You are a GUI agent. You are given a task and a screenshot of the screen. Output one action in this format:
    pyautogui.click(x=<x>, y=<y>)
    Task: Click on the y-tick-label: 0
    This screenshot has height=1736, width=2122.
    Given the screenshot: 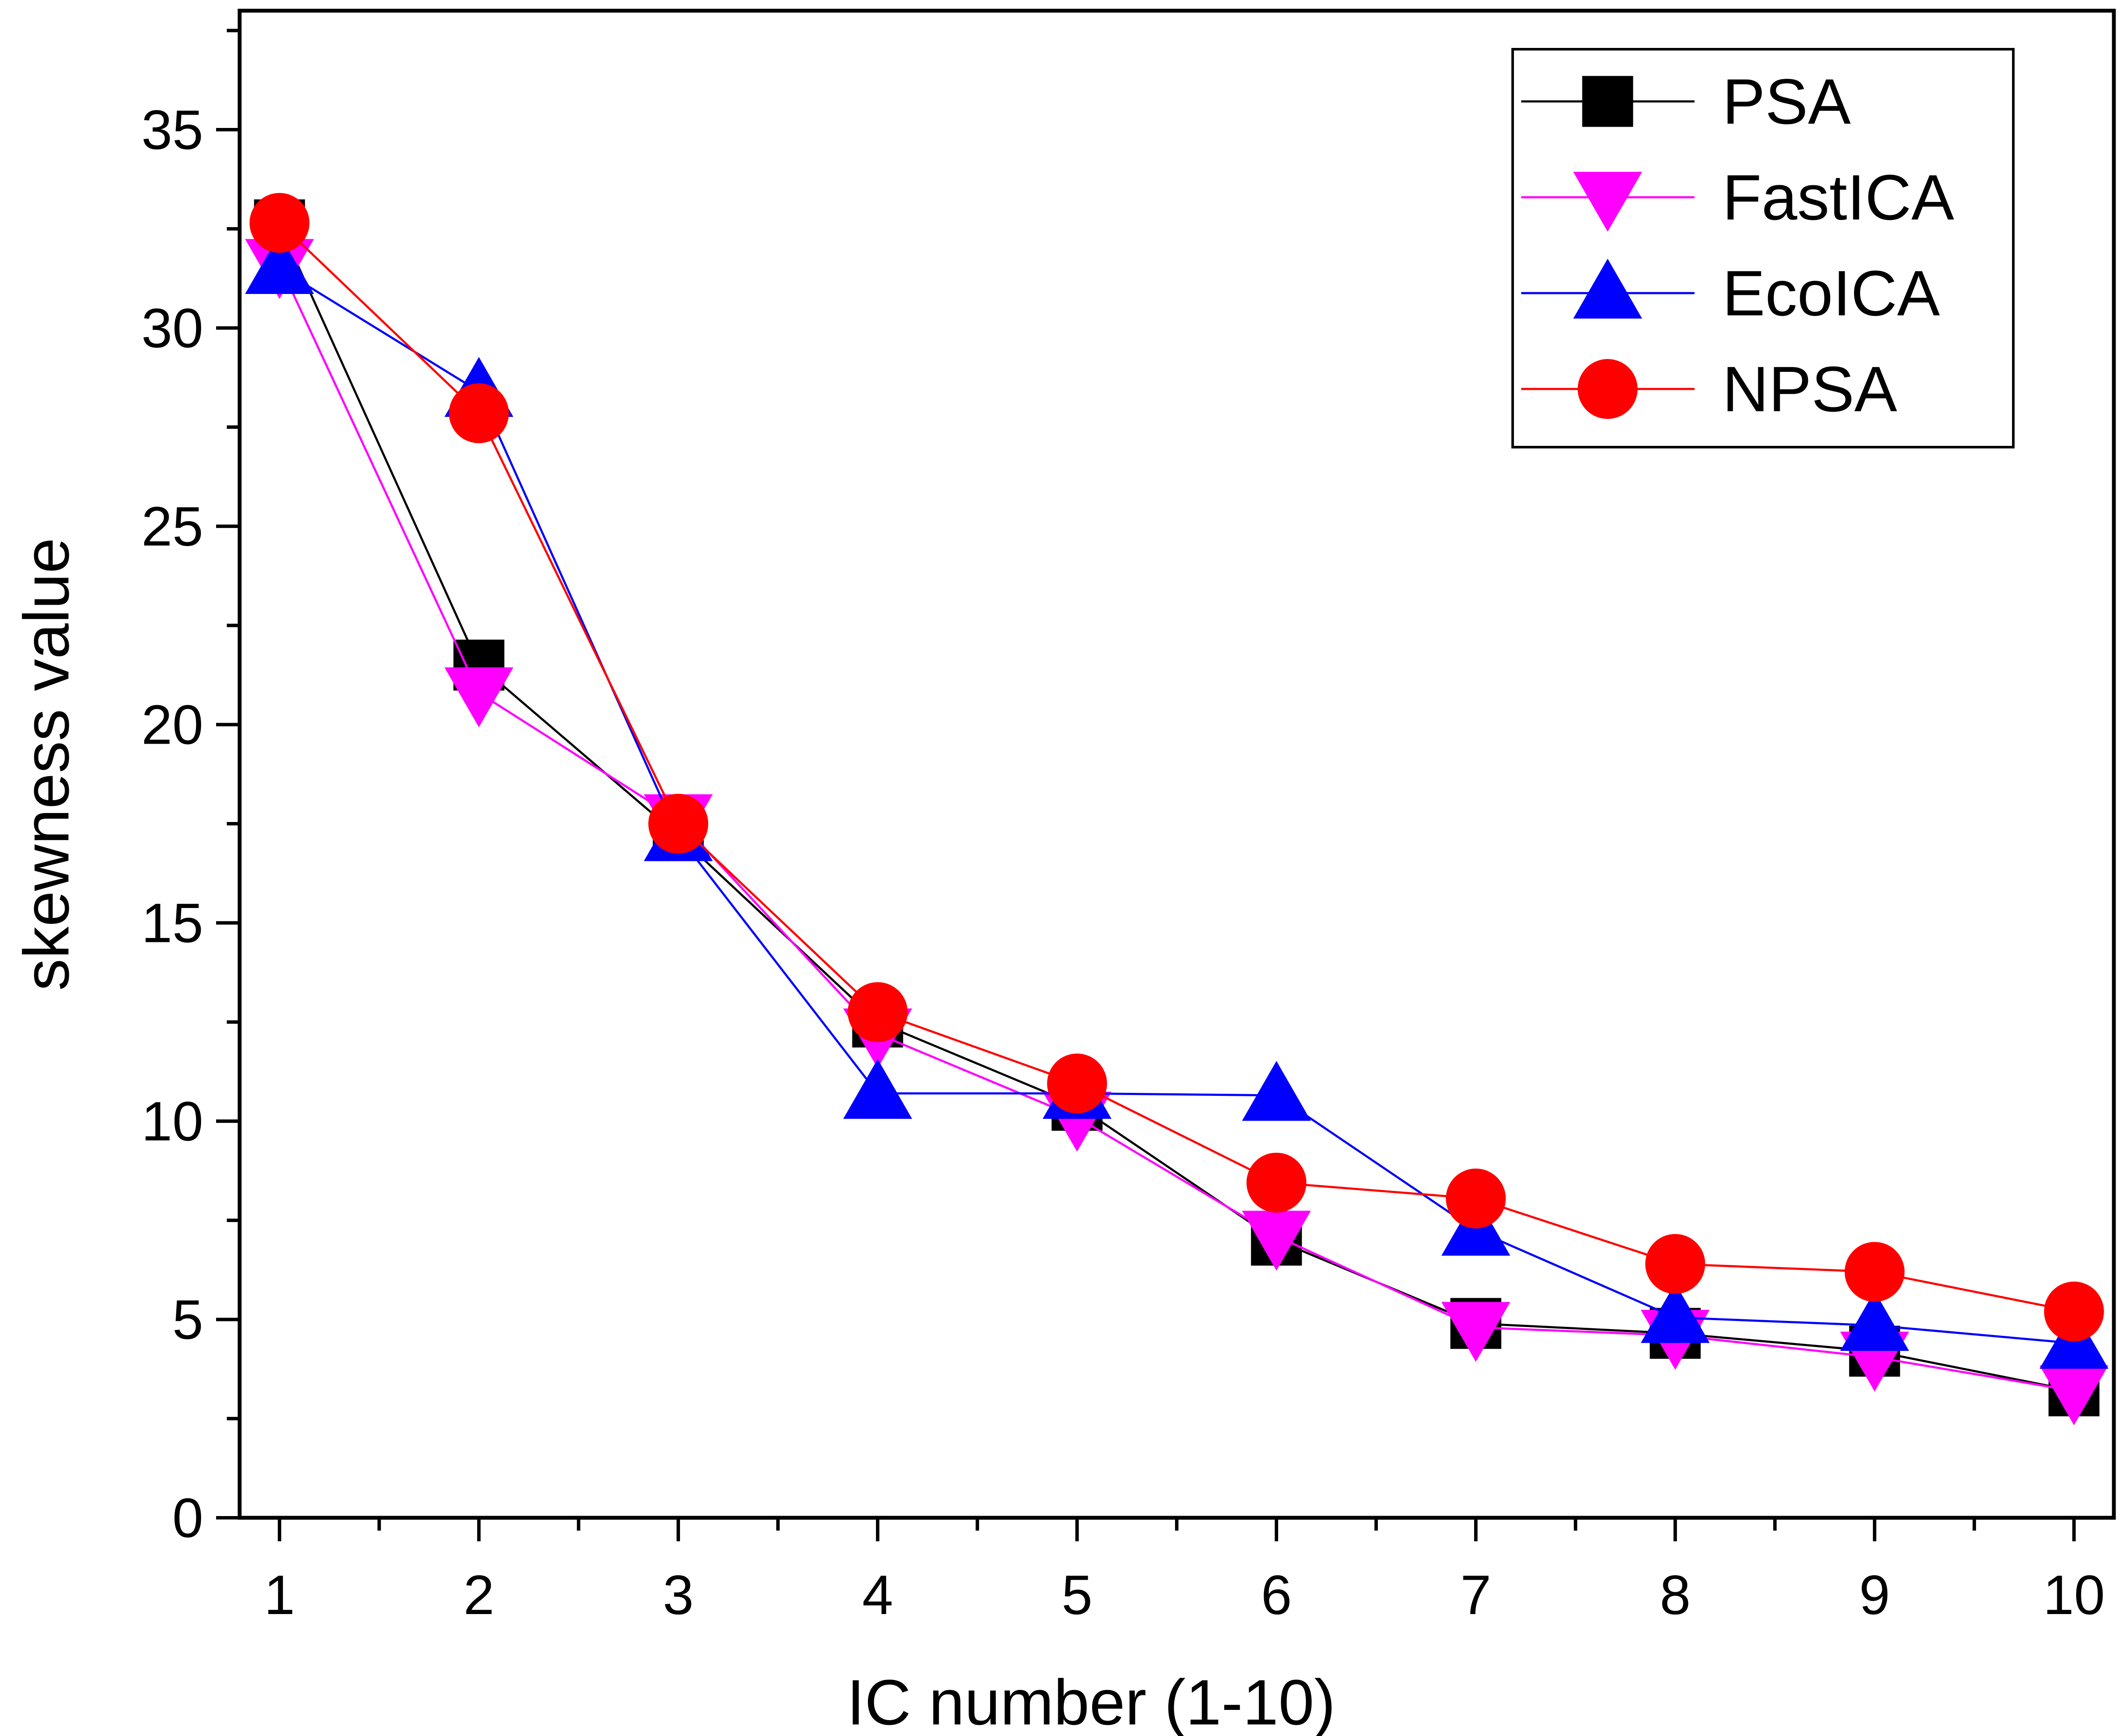 What is the action you would take?
    pyautogui.click(x=187, y=1518)
    